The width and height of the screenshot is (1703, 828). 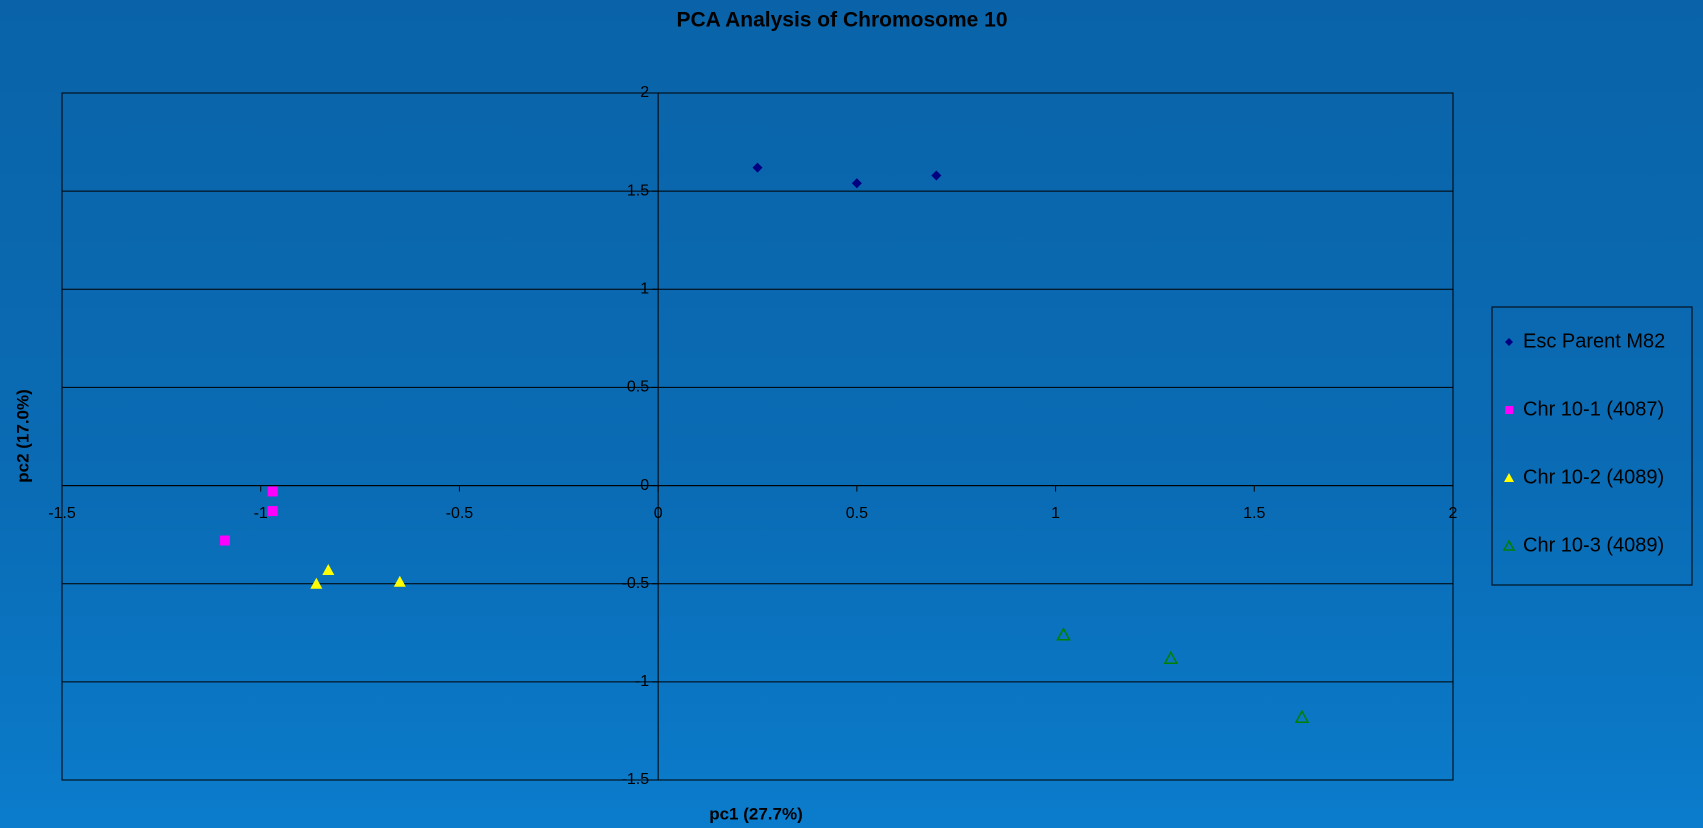 What do you see at coordinates (460, 513) in the screenshot?
I see `x-tick-label: -0.5` at bounding box center [460, 513].